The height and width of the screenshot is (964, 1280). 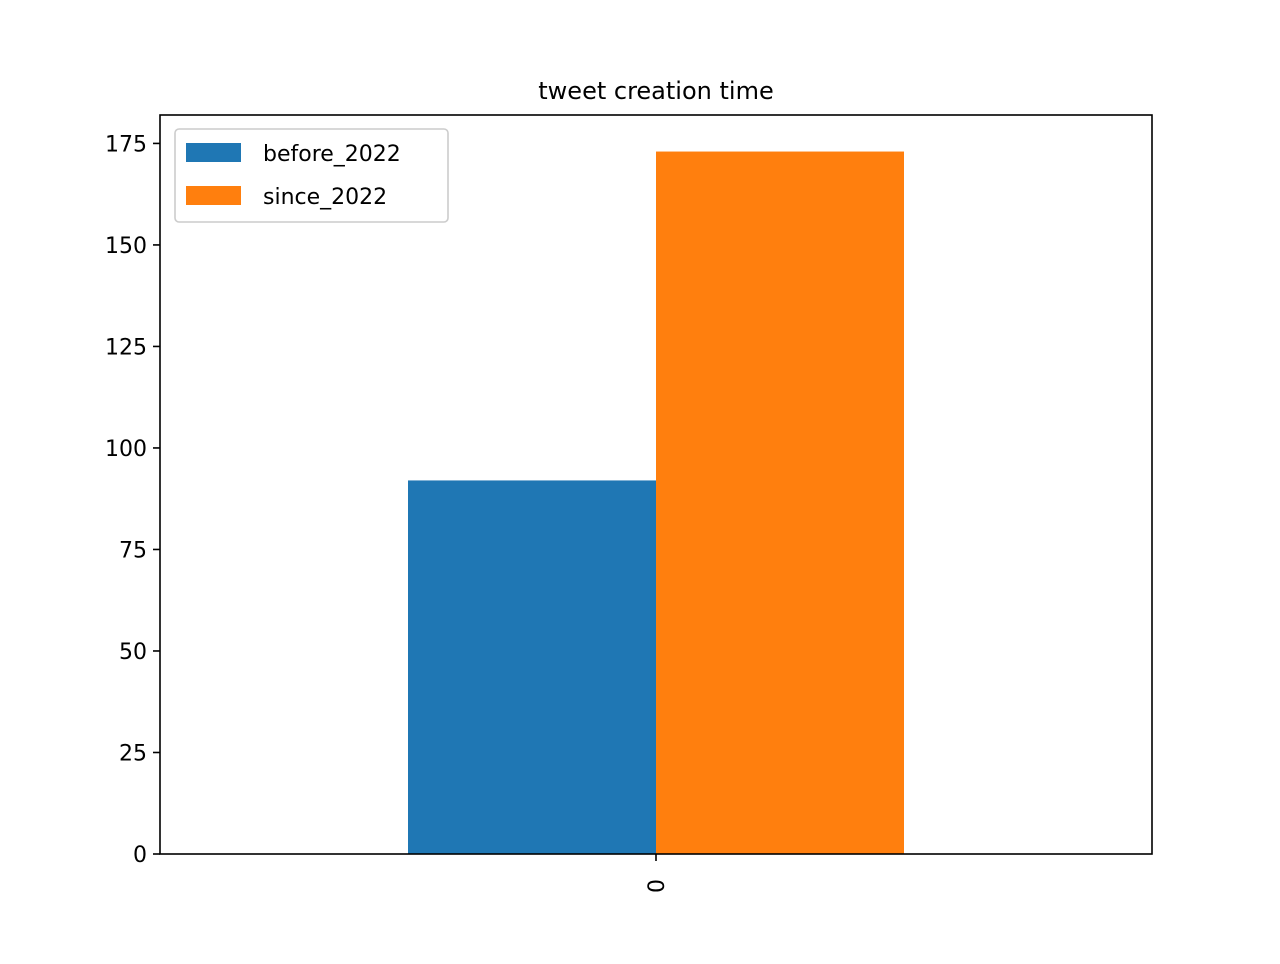 What do you see at coordinates (133, 550) in the screenshot?
I see `y-tick-label: 75` at bounding box center [133, 550].